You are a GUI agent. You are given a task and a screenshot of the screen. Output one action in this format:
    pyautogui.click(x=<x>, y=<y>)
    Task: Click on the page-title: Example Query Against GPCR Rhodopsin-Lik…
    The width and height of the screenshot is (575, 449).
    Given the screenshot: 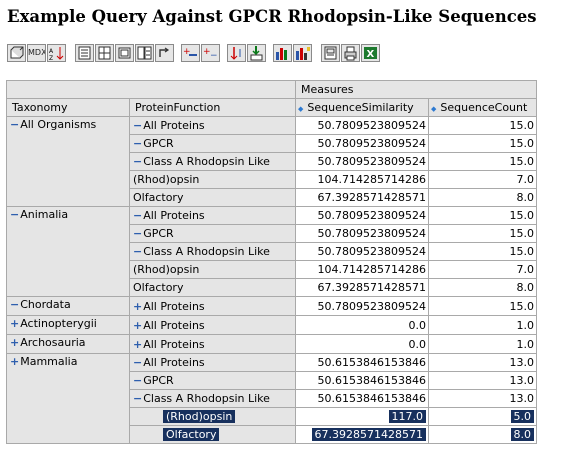 What is the action you would take?
    pyautogui.click(x=272, y=16)
    